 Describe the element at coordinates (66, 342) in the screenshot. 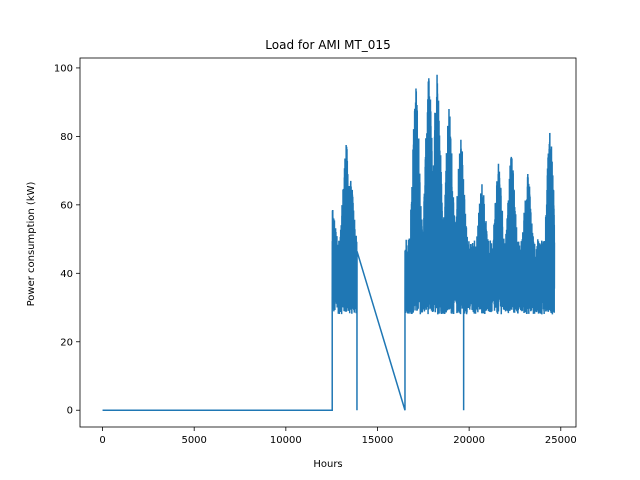

I see `y-tick-label: 20` at that location.